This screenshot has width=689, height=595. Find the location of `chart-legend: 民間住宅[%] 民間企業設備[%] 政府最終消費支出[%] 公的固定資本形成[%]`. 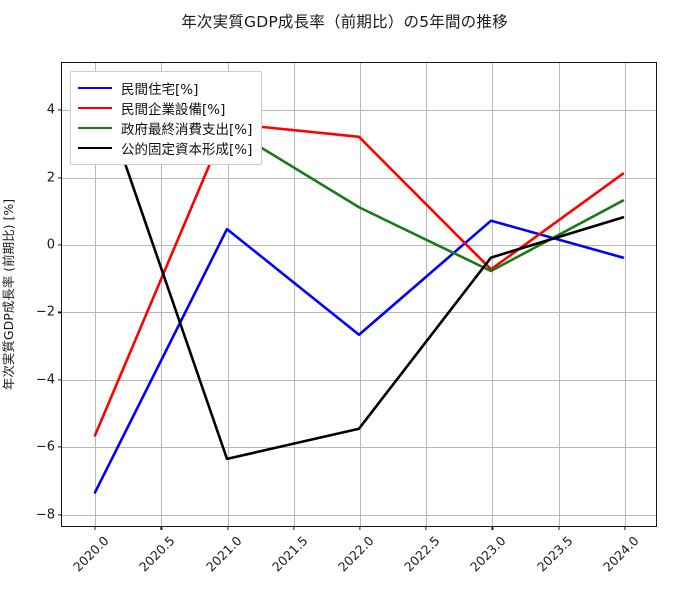

chart-legend: 民間住宅[%] 民間企業設備[%] 政府最終消費支出[%] 公的固定資本形成[%] is located at coordinates (166, 118).